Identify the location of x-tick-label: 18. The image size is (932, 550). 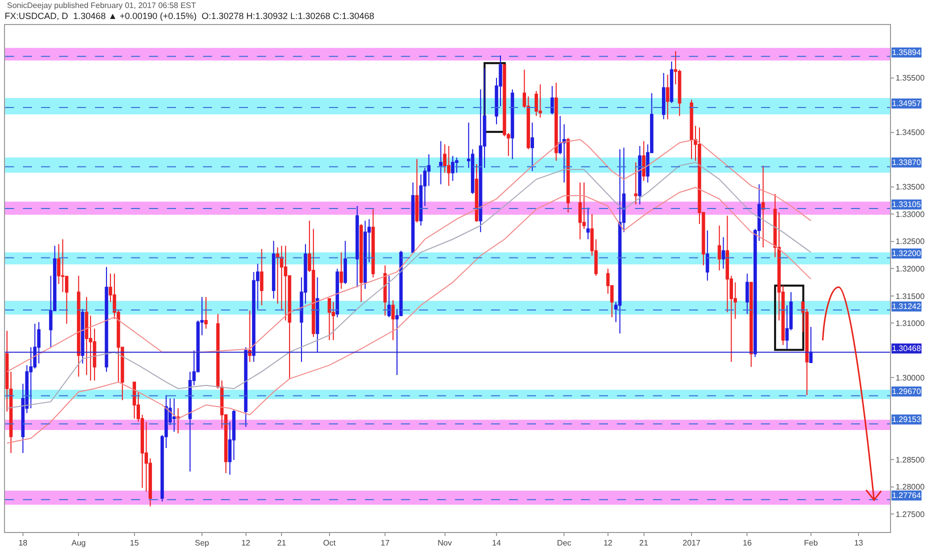
(23, 543).